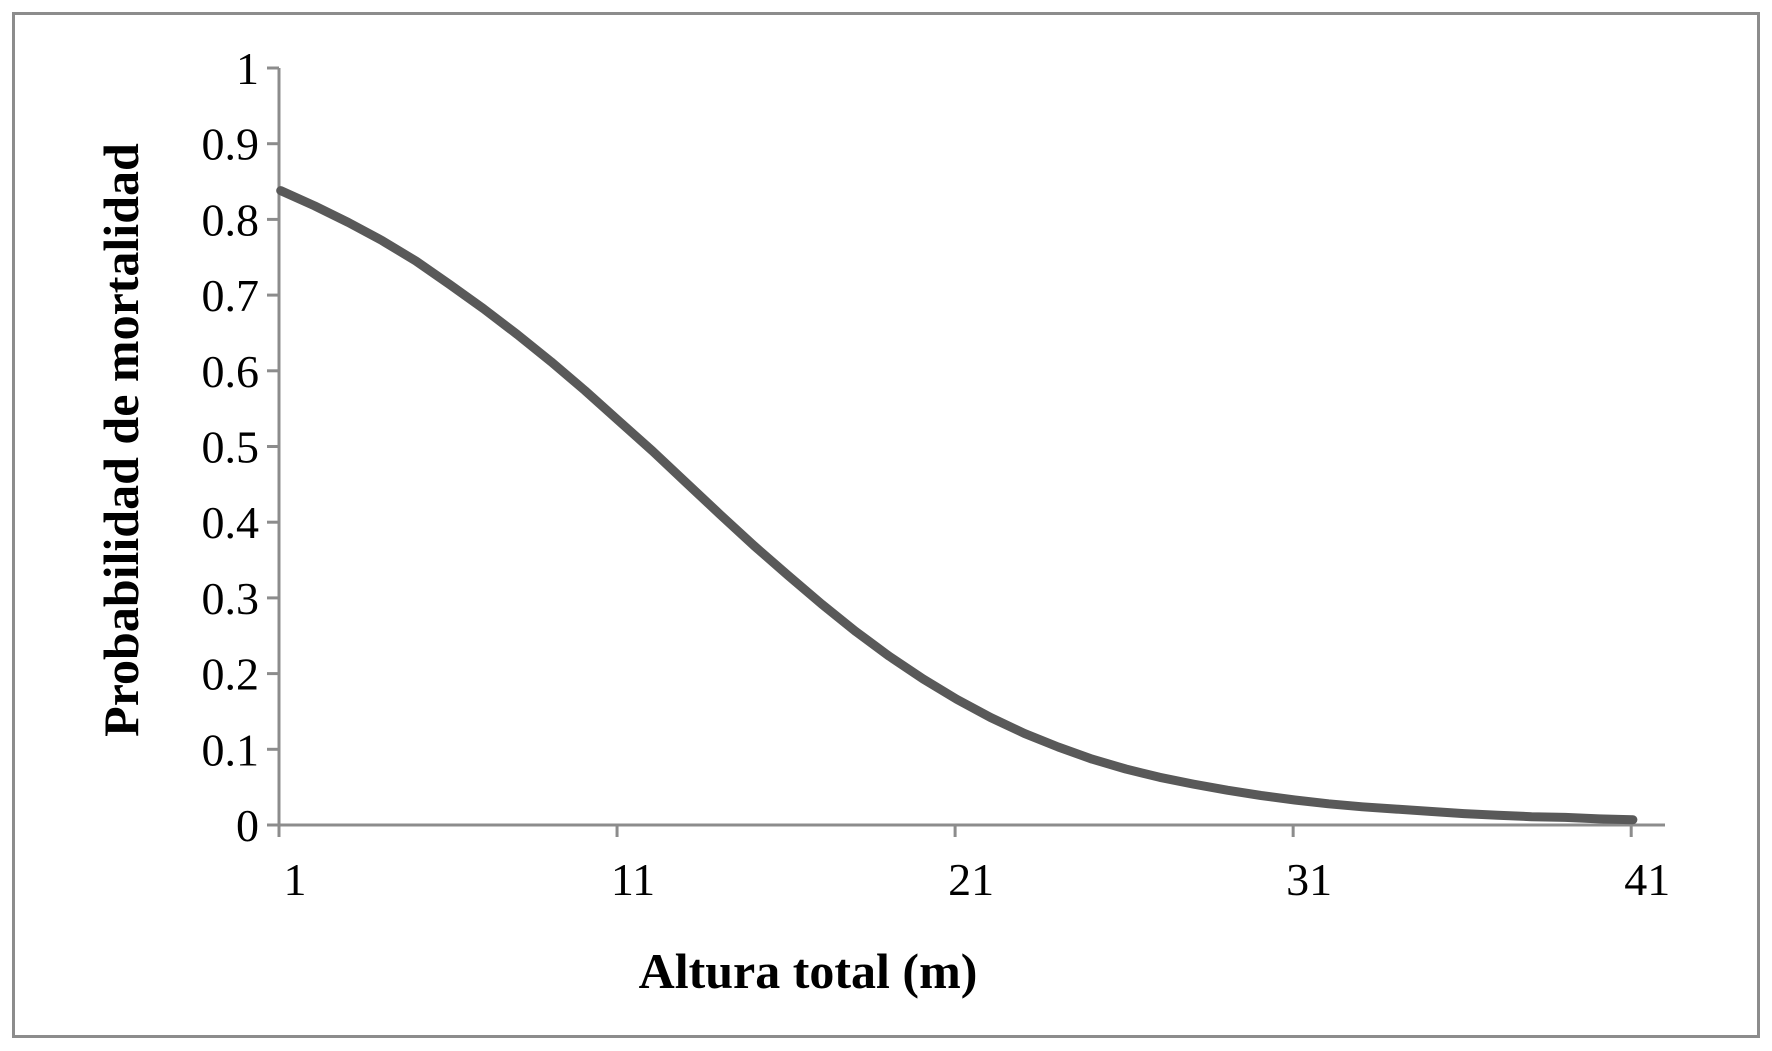  What do you see at coordinates (231, 749) in the screenshot?
I see `y-tick-label: 0.1` at bounding box center [231, 749].